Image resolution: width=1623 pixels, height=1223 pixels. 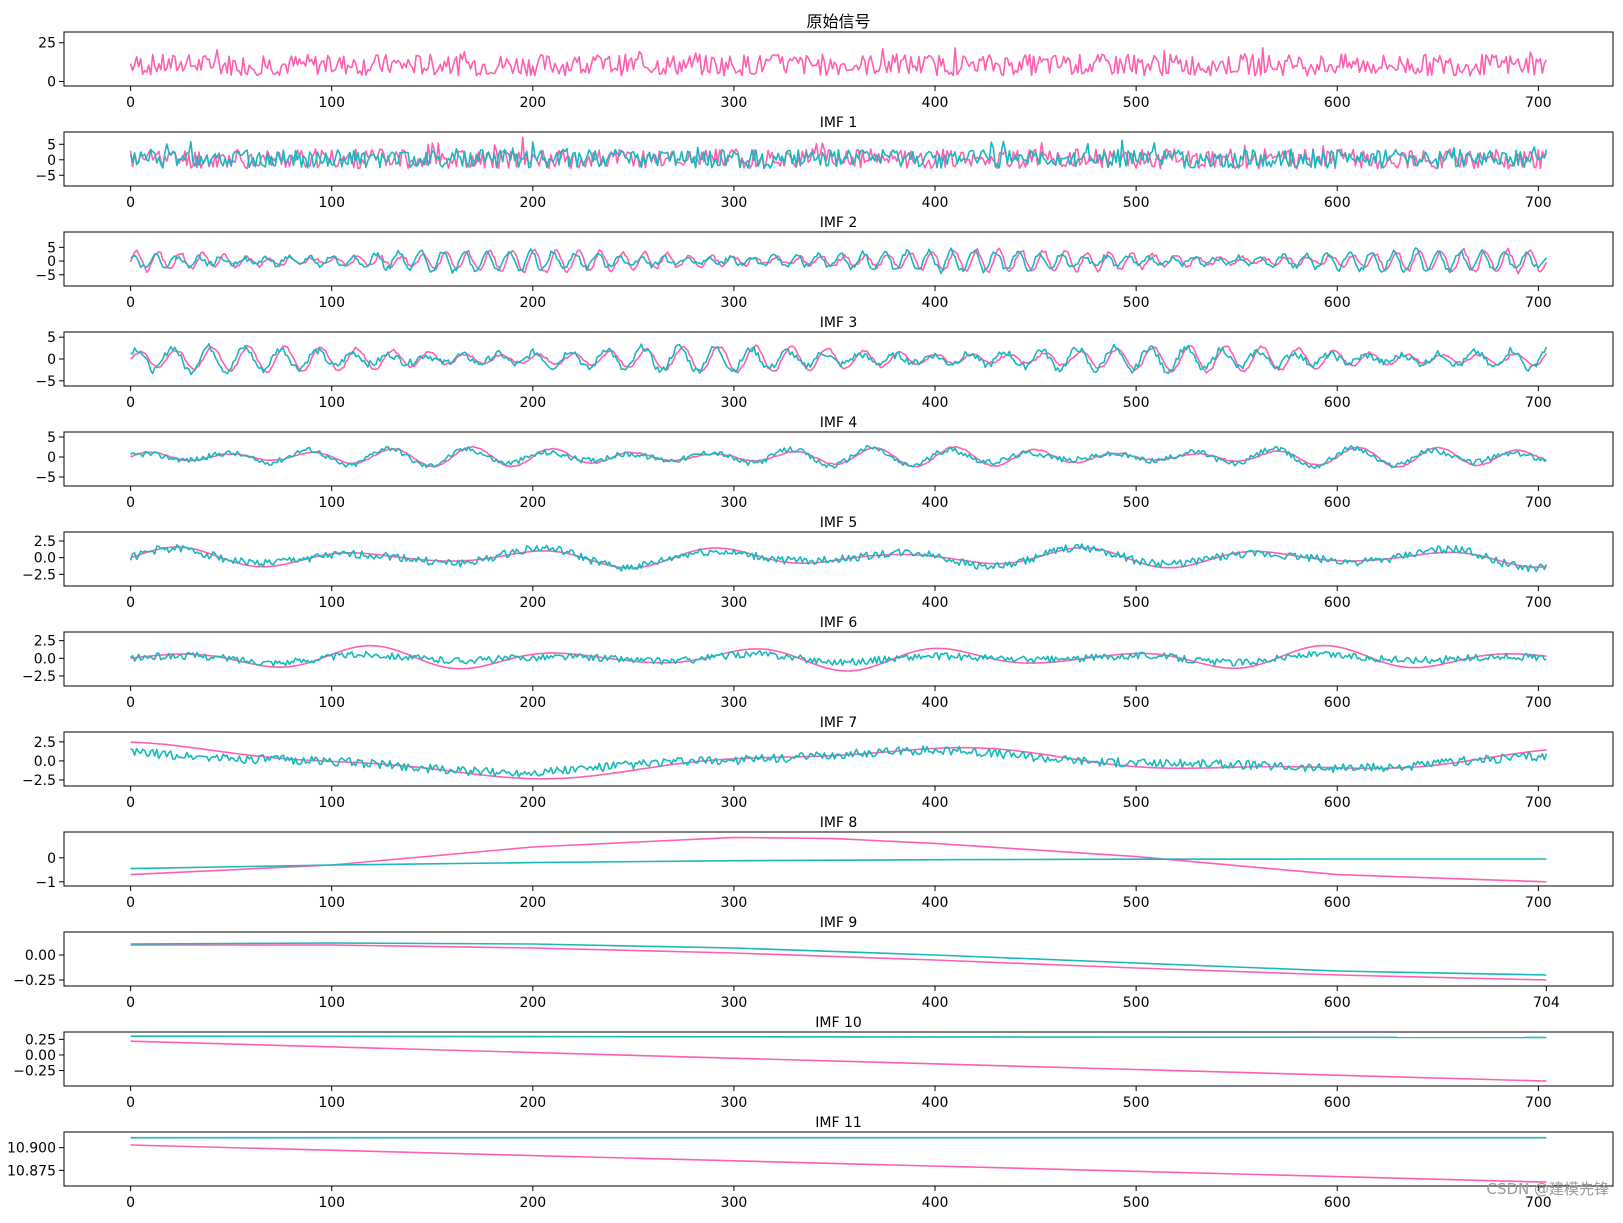 I want to click on subplot-8: IMF 8 0 100 200 300 400 500 600 700 −1 0, so click(x=824, y=863).